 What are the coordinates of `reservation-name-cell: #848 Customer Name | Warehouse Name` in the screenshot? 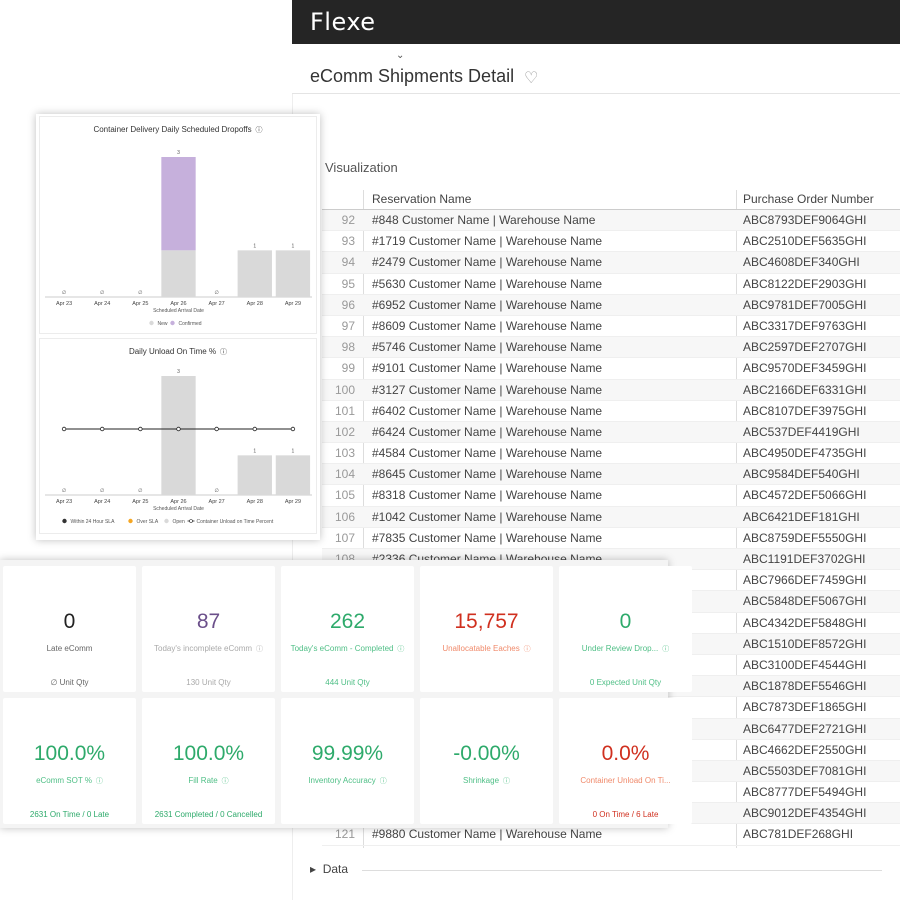 It's located at (484, 220).